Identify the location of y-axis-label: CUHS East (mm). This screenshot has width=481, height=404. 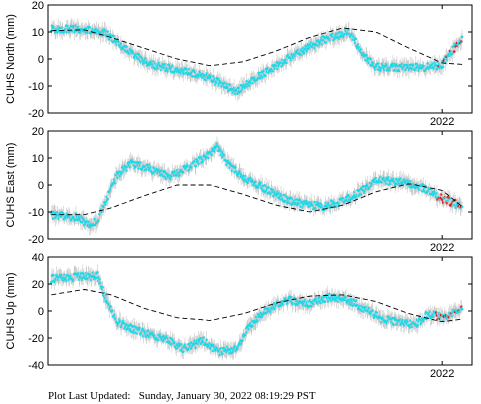
(11, 185).